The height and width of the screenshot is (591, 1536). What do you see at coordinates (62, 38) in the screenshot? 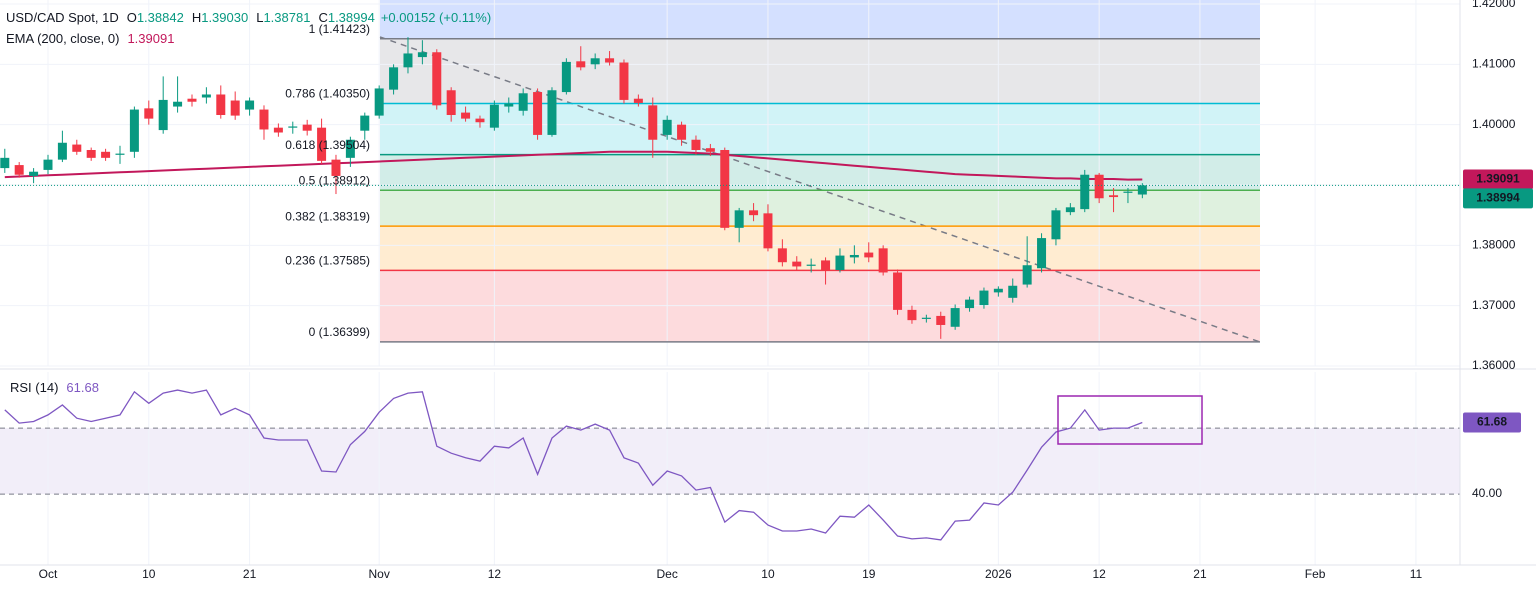
I see `ema-name: EMA (200, close, 0)` at bounding box center [62, 38].